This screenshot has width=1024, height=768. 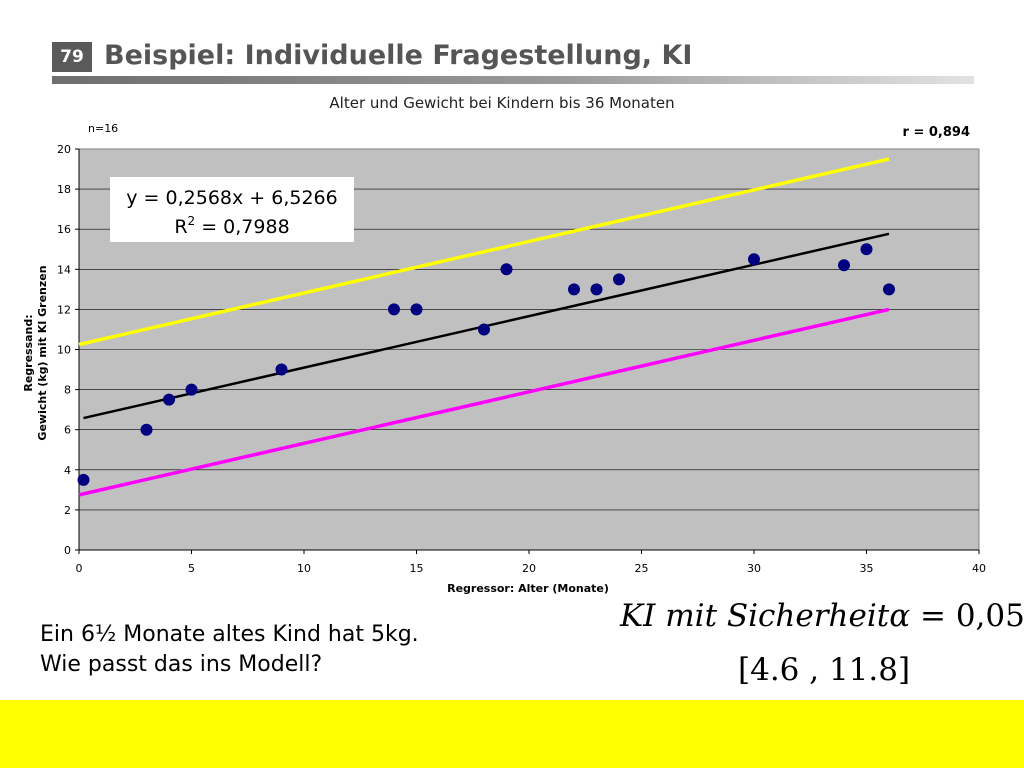 What do you see at coordinates (67, 510) in the screenshot?
I see `y-tick-label: 2` at bounding box center [67, 510].